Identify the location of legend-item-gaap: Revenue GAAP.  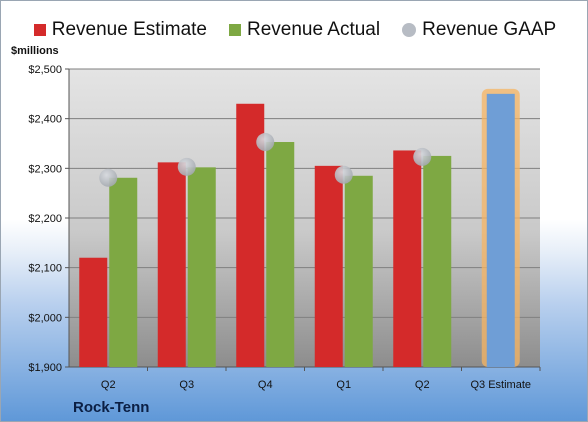
(479, 30).